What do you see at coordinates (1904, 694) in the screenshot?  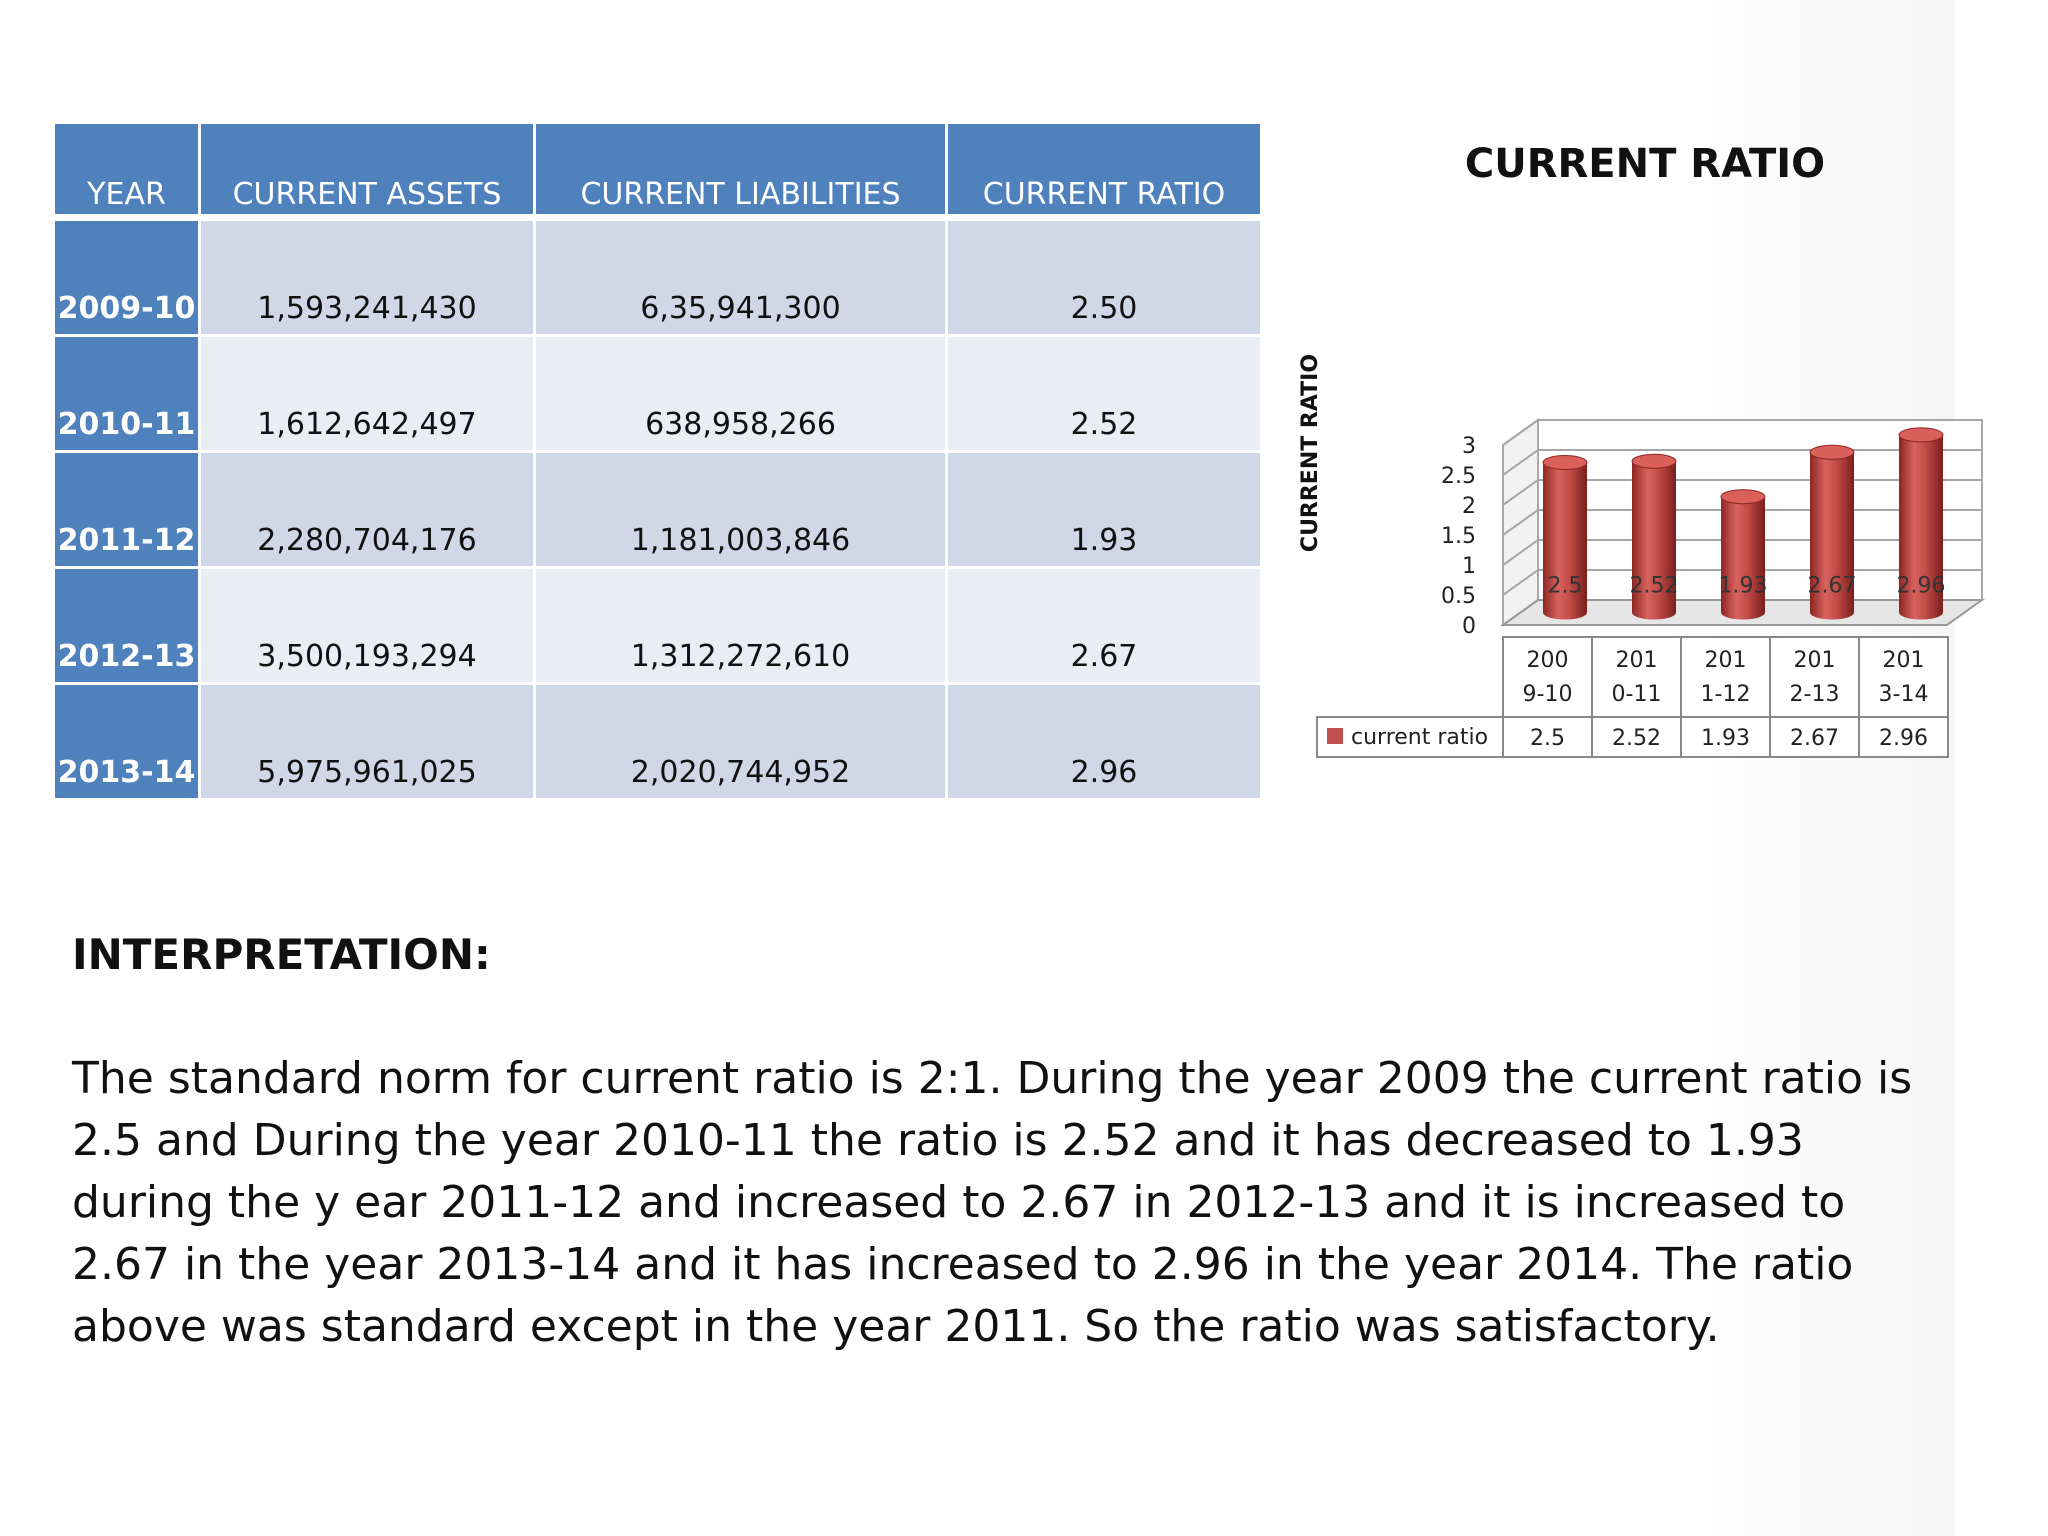 I see `x-tick-label: 3-14` at bounding box center [1904, 694].